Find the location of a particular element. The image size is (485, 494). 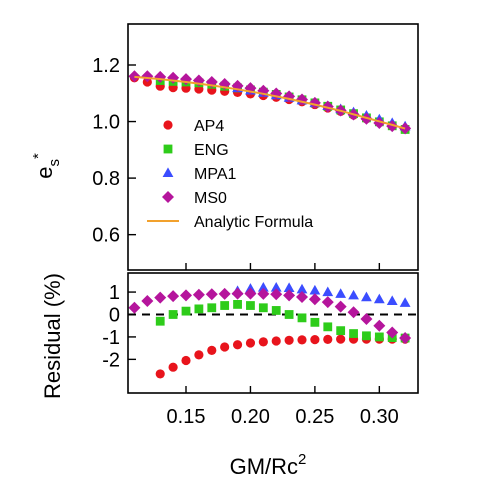

y-tick-label: 1.2 is located at coordinates (106, 66).